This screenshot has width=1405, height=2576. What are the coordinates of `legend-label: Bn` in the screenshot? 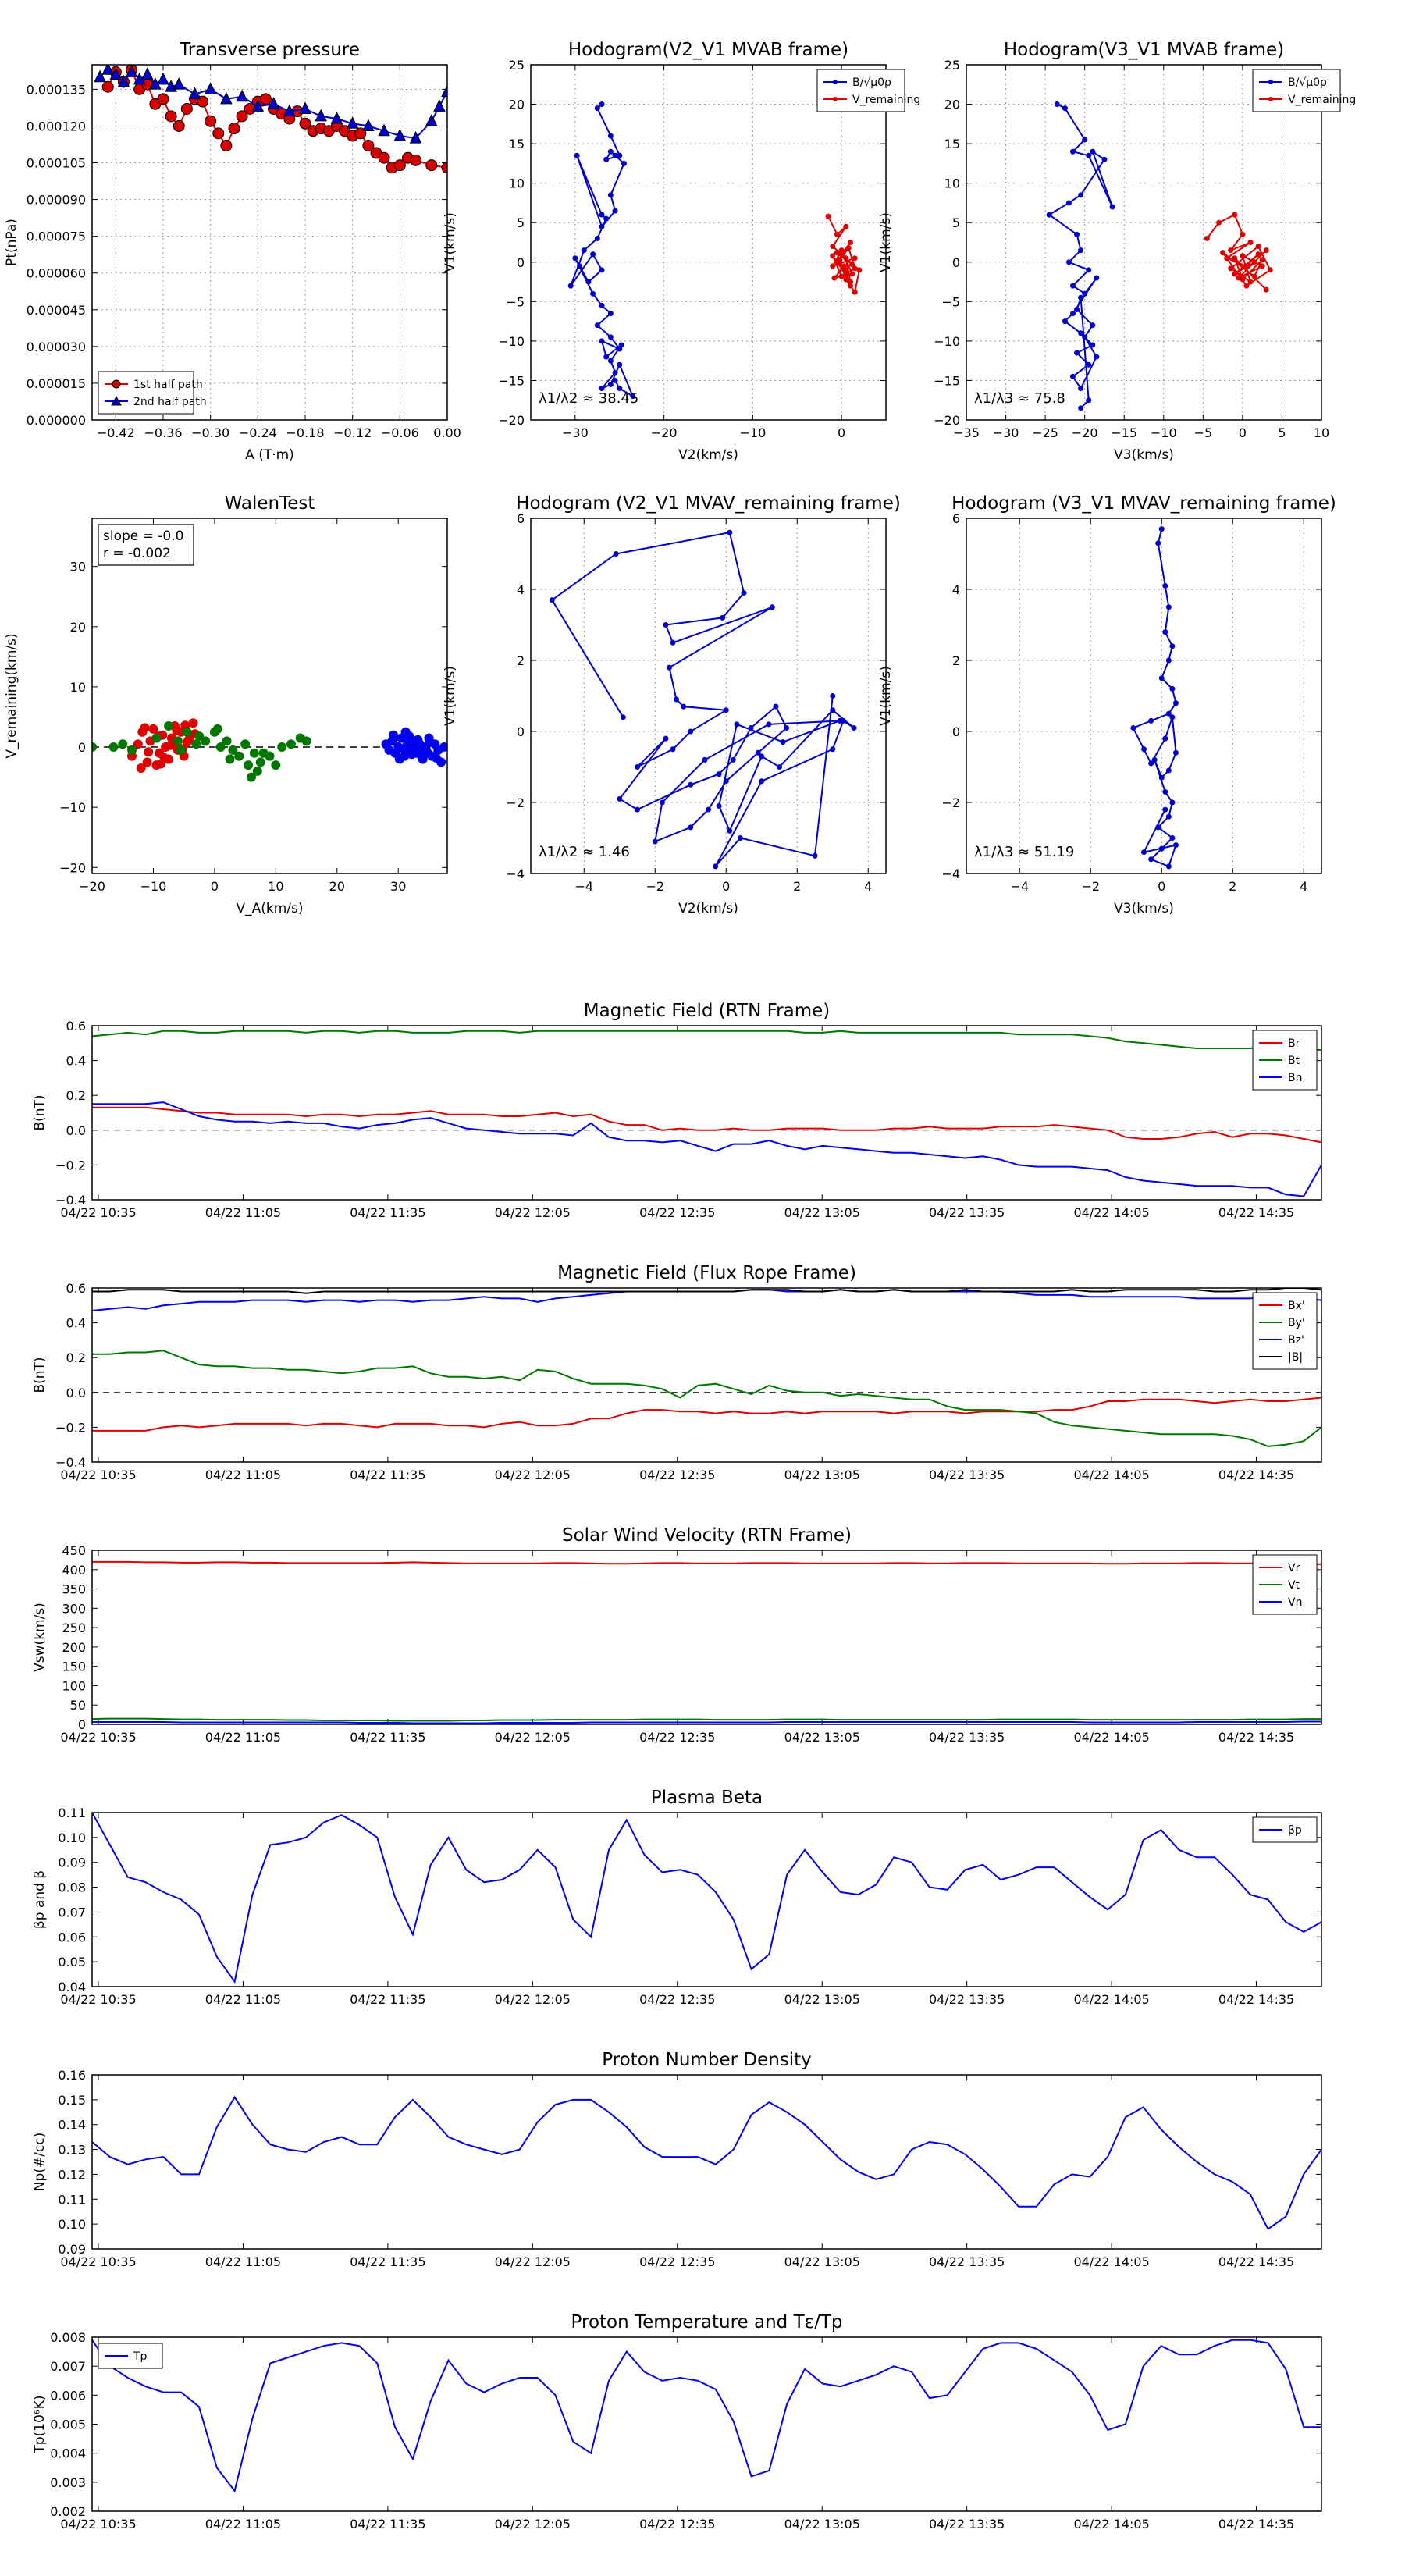 It's located at (1295, 1078).